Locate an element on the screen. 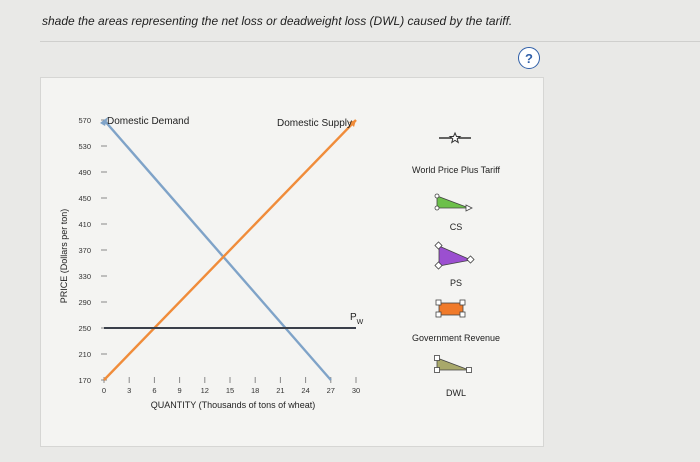  demand-label: Domestic Demand is located at coordinates (148, 121).